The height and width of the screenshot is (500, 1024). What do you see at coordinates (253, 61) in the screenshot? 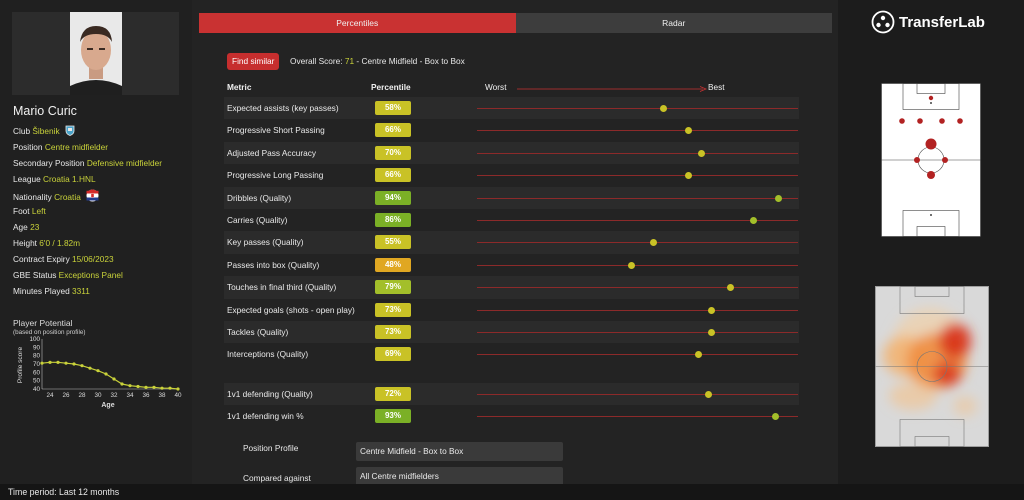
I see `find-similar-button: Find similar` at bounding box center [253, 61].